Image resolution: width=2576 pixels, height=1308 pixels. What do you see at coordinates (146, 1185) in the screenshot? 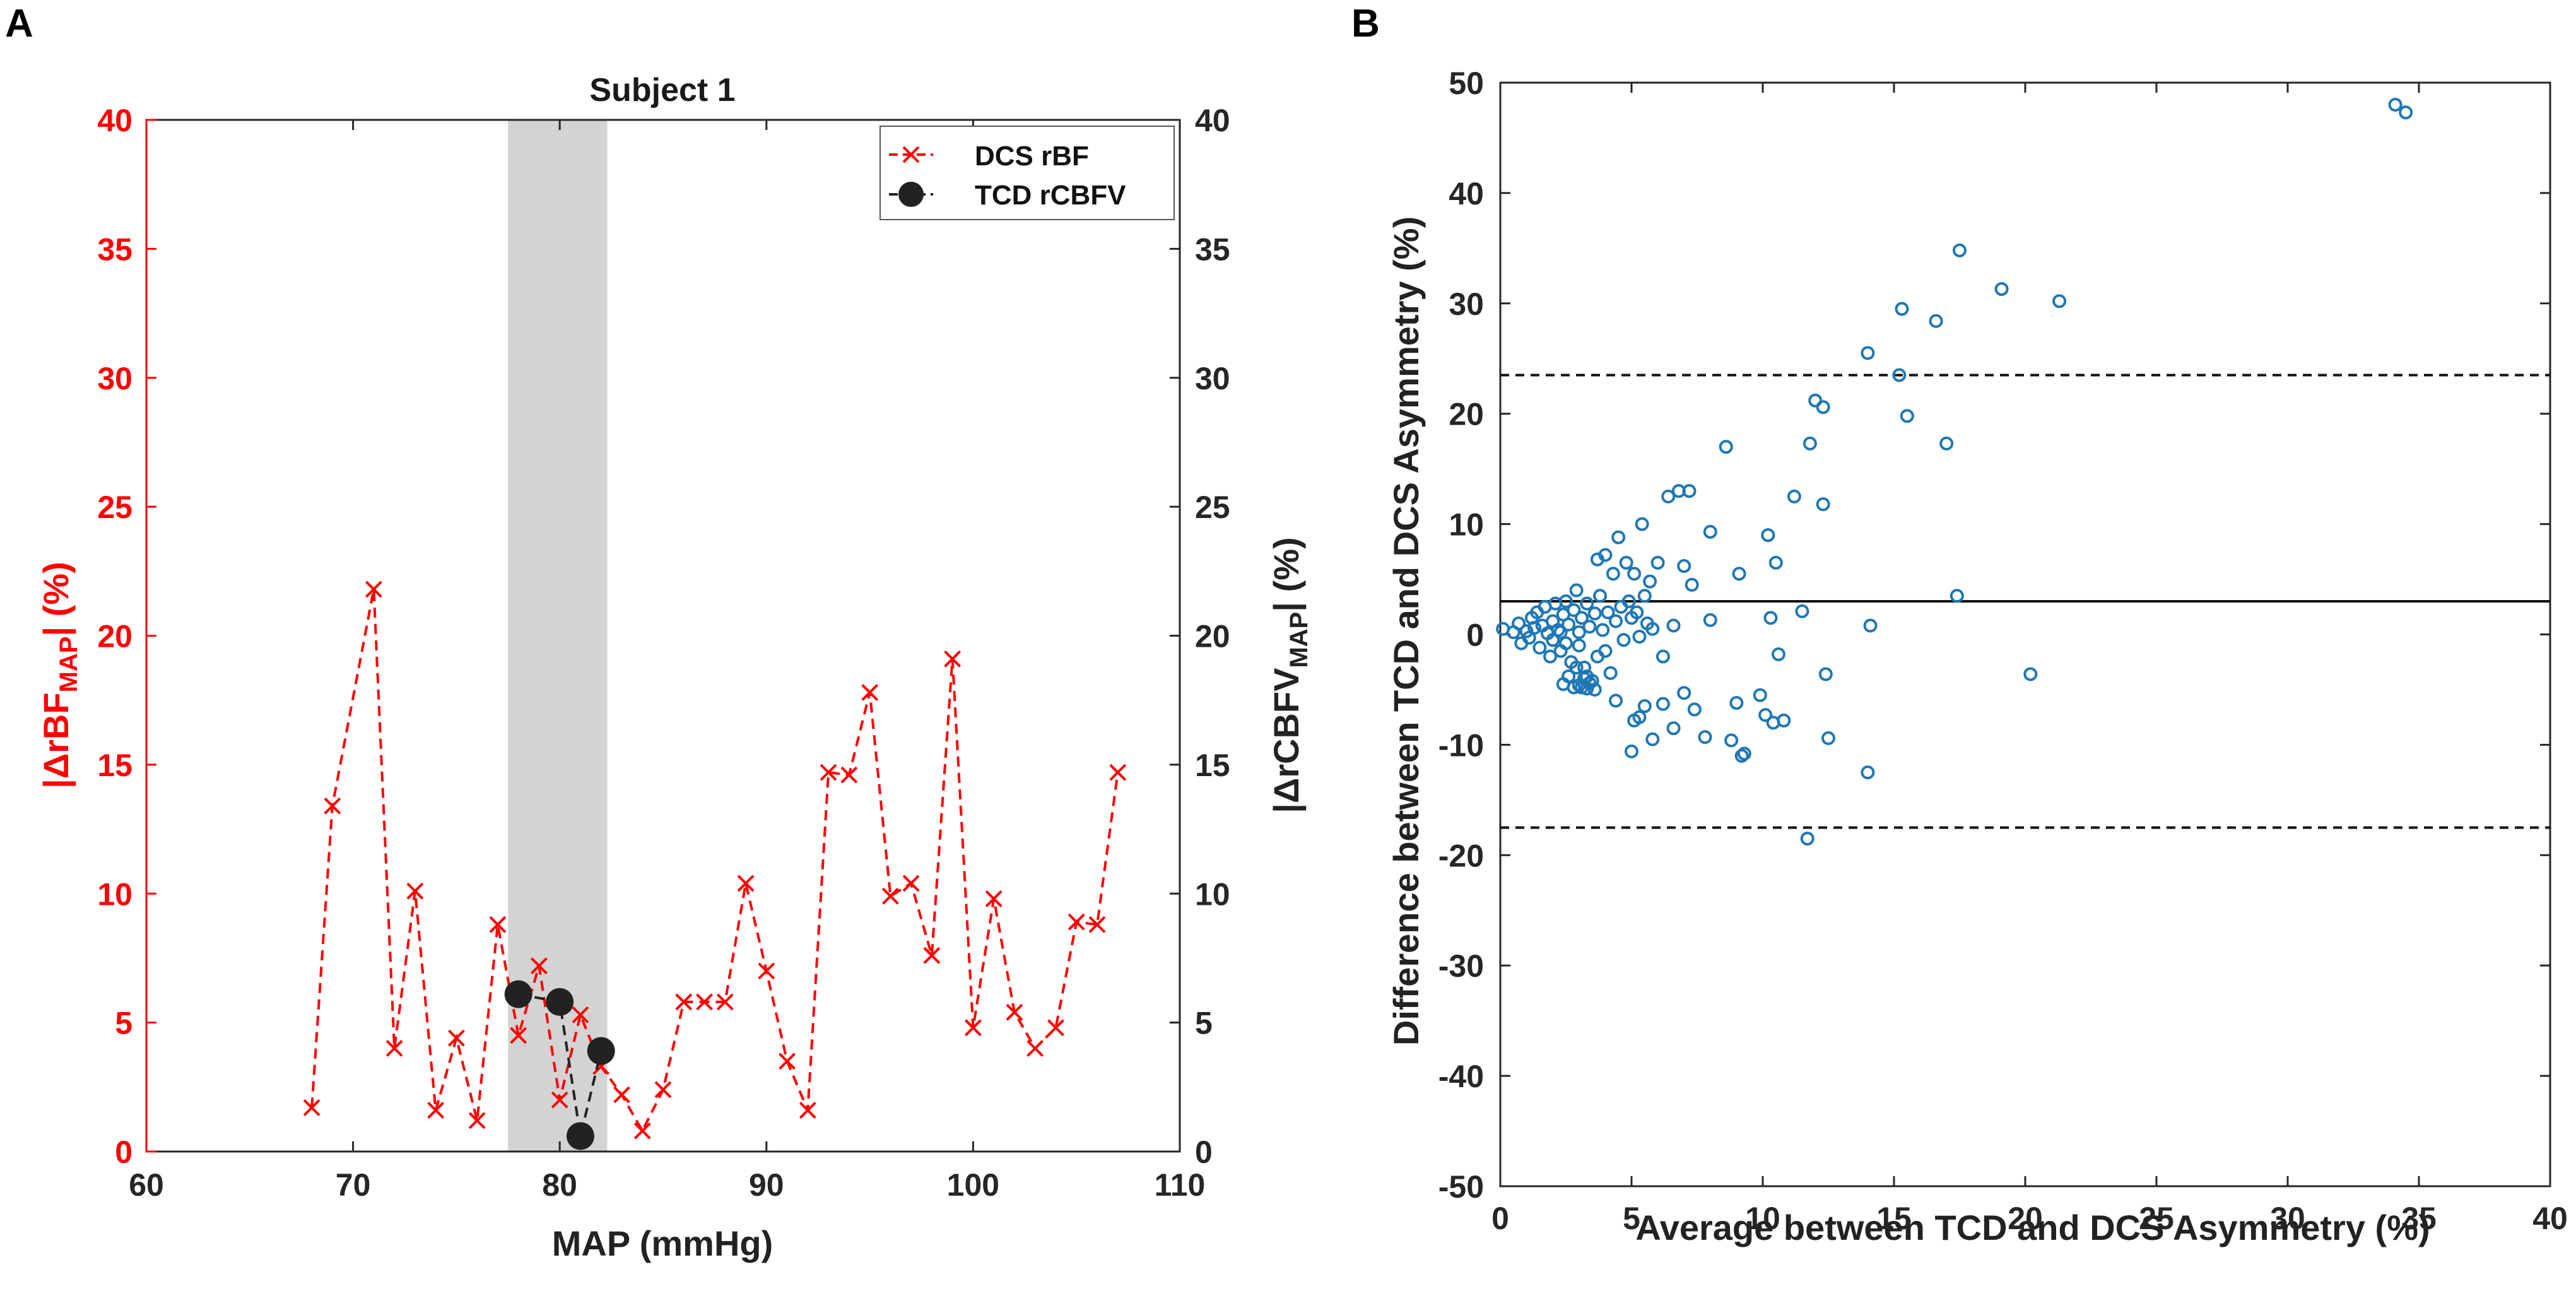
I see `chart-a-xtick-label: 60` at bounding box center [146, 1185].